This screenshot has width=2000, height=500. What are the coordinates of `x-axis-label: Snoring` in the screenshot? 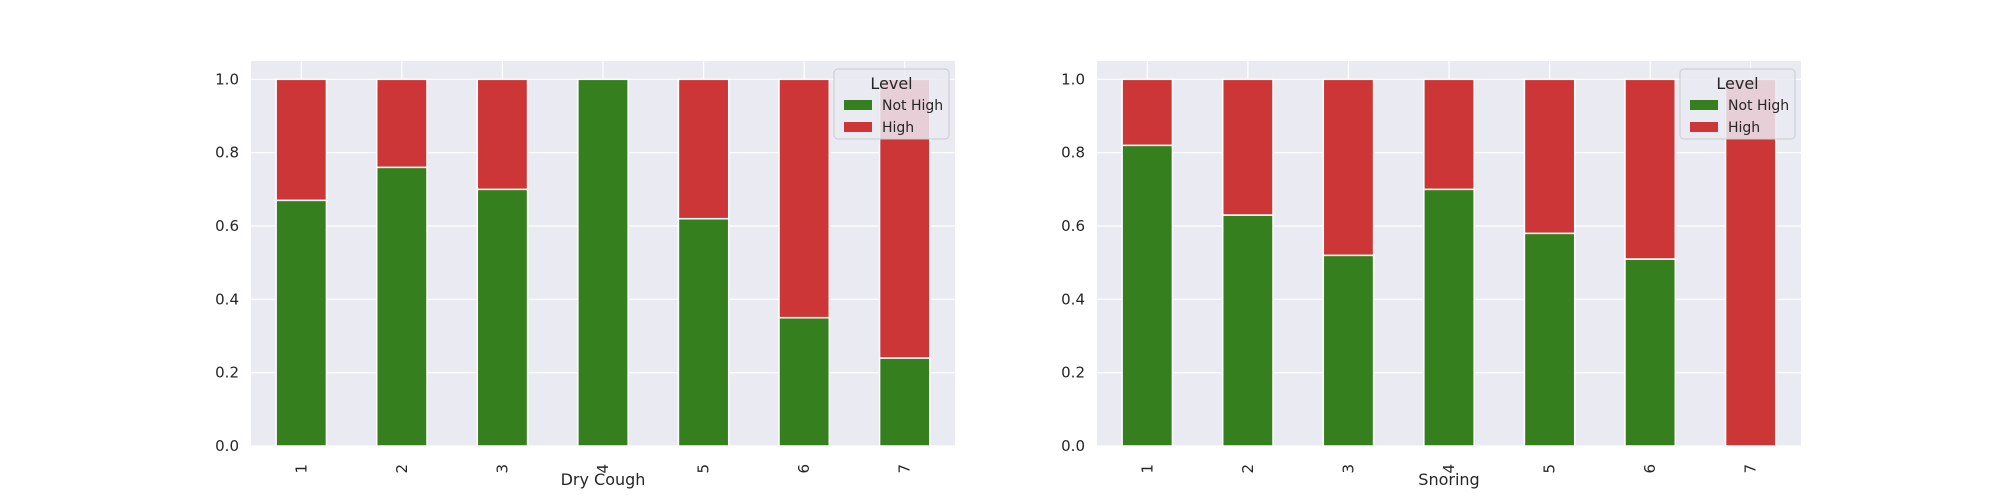 It's located at (1448, 479).